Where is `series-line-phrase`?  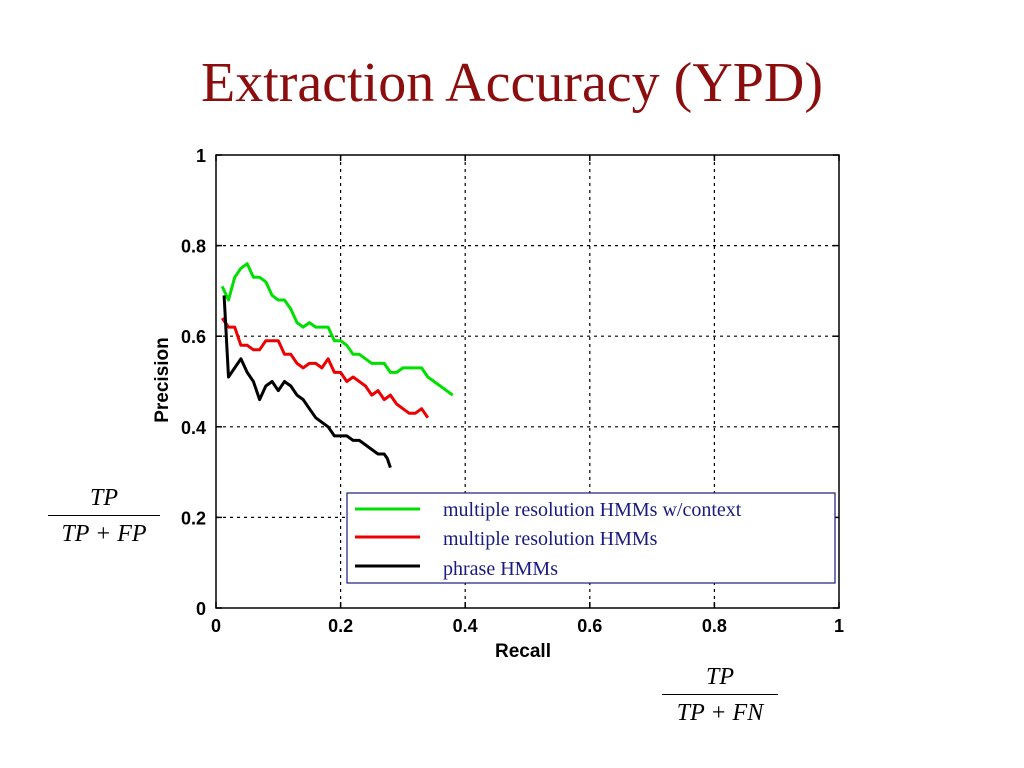 series-line-phrase is located at coordinates (307, 382).